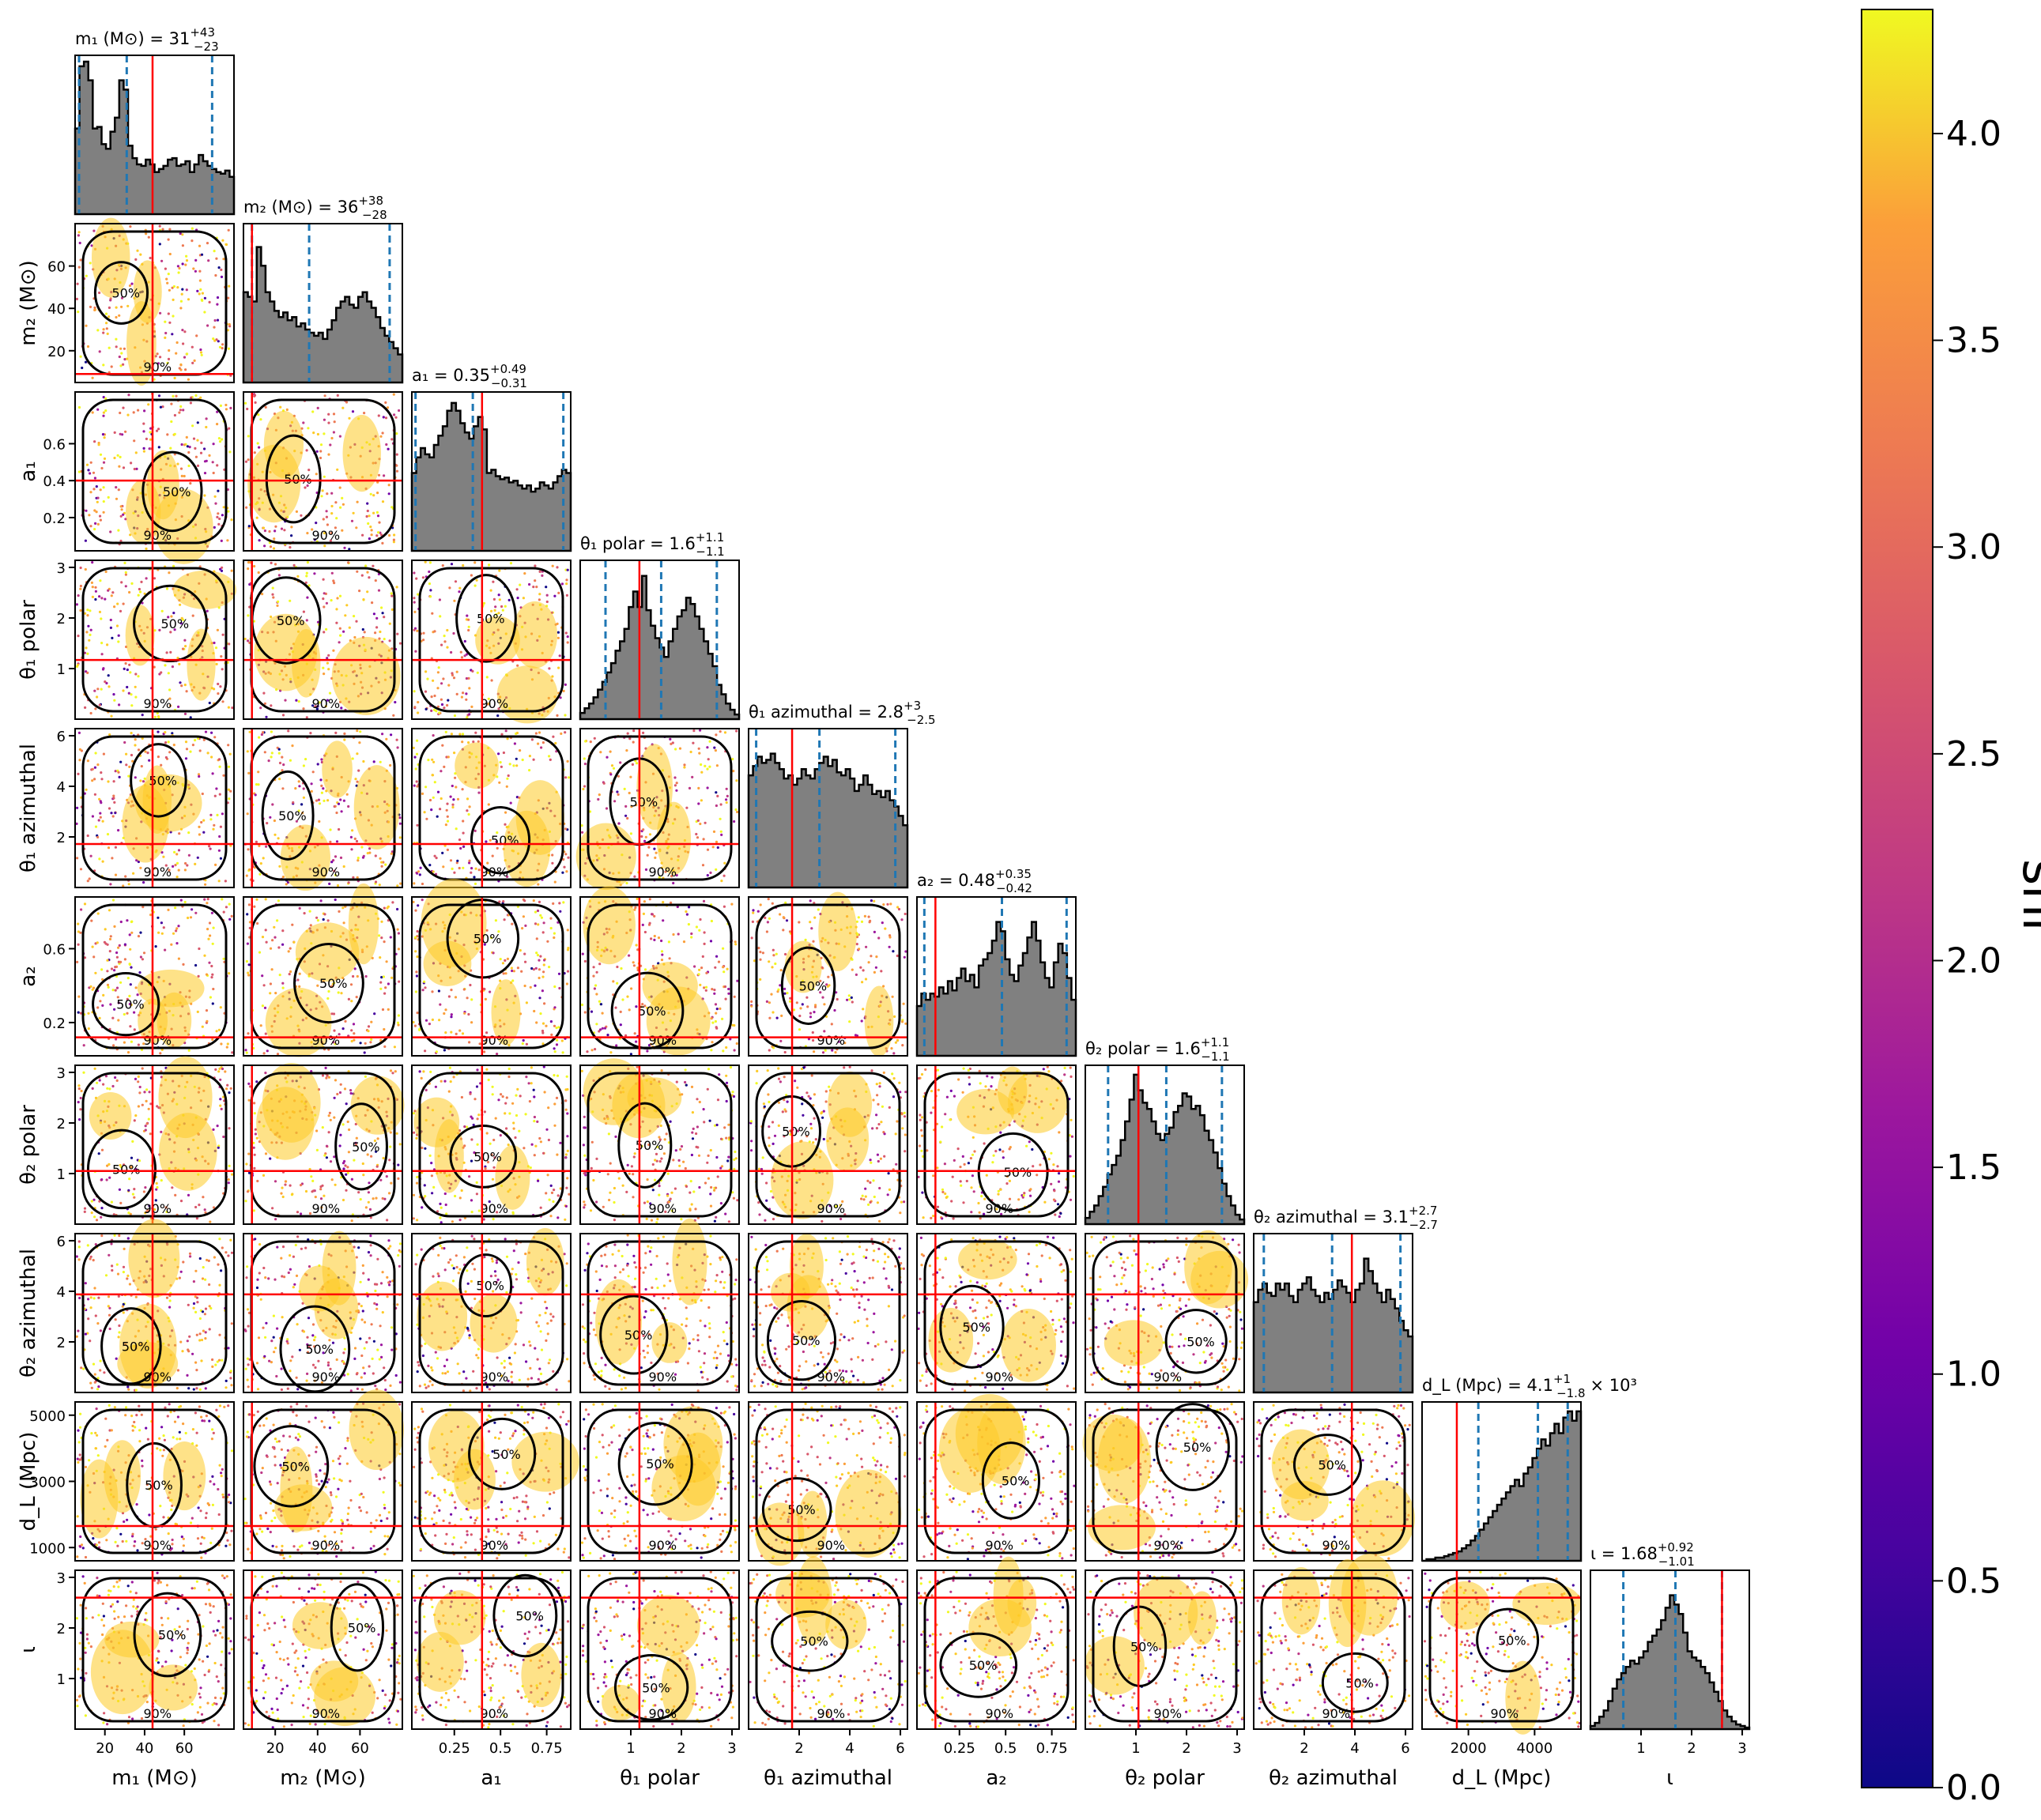 This screenshot has height=1820, width=2041. I want to click on contour-label-90: 90%, so click(495, 1208).